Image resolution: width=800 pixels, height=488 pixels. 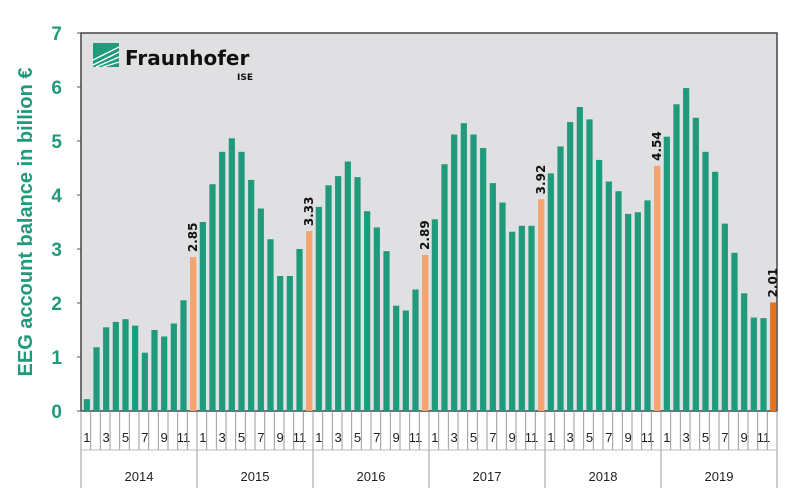 I want to click on y-tick-label: 2, so click(x=56, y=304).